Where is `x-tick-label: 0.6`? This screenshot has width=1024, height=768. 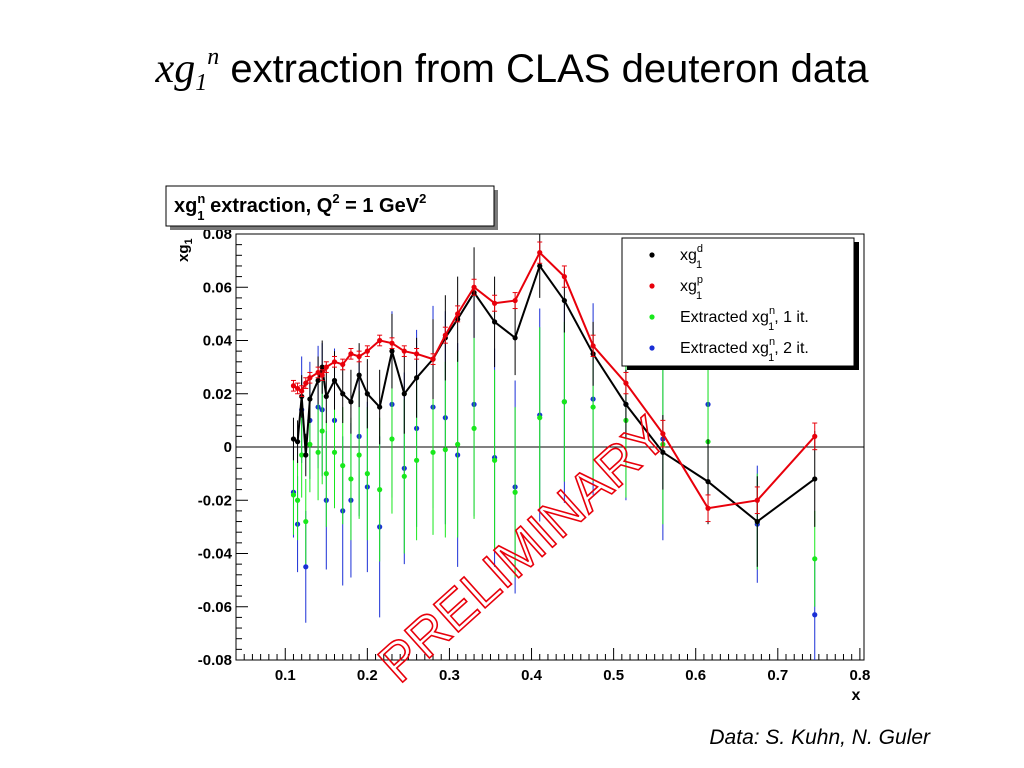 x-tick-label: 0.6 is located at coordinates (695, 675).